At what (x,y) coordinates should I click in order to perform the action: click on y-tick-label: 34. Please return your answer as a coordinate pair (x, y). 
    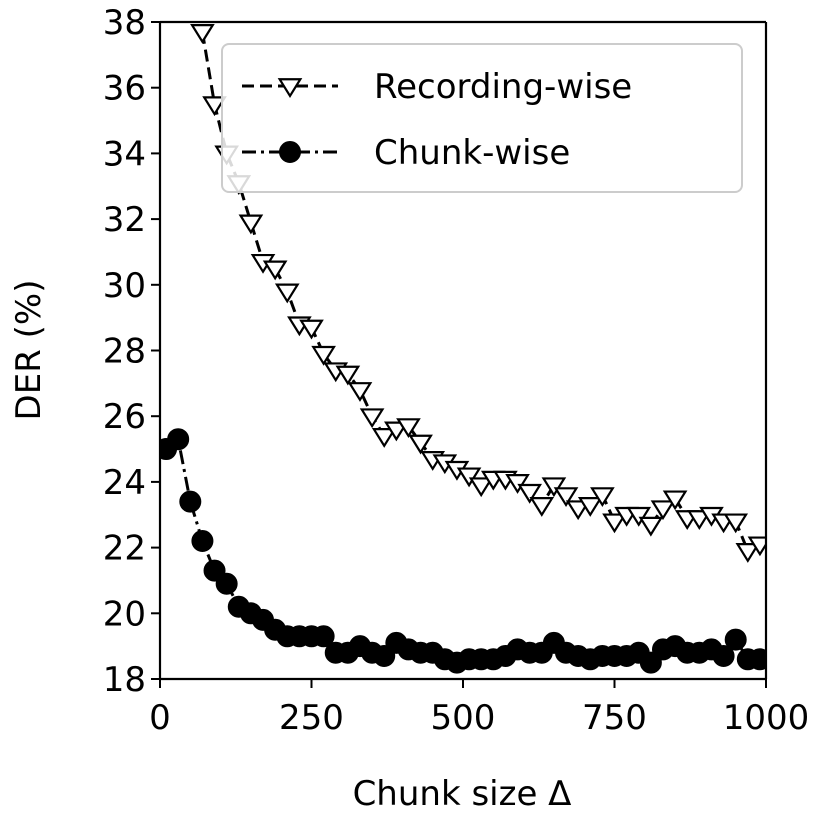
    Looking at the image, I should click on (124, 154).